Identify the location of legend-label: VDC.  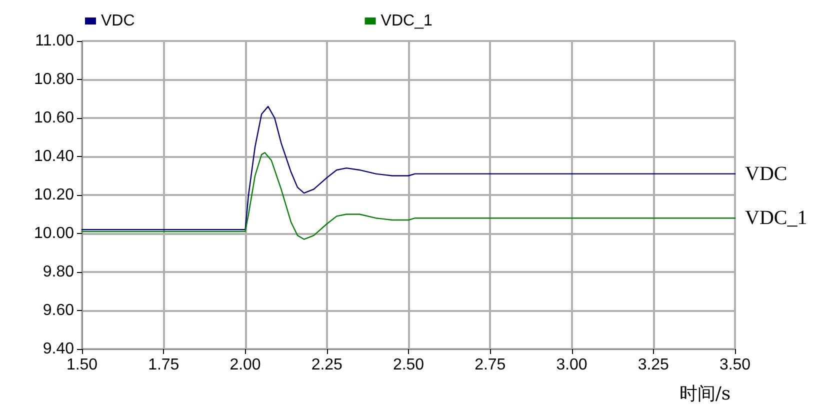
(118, 21).